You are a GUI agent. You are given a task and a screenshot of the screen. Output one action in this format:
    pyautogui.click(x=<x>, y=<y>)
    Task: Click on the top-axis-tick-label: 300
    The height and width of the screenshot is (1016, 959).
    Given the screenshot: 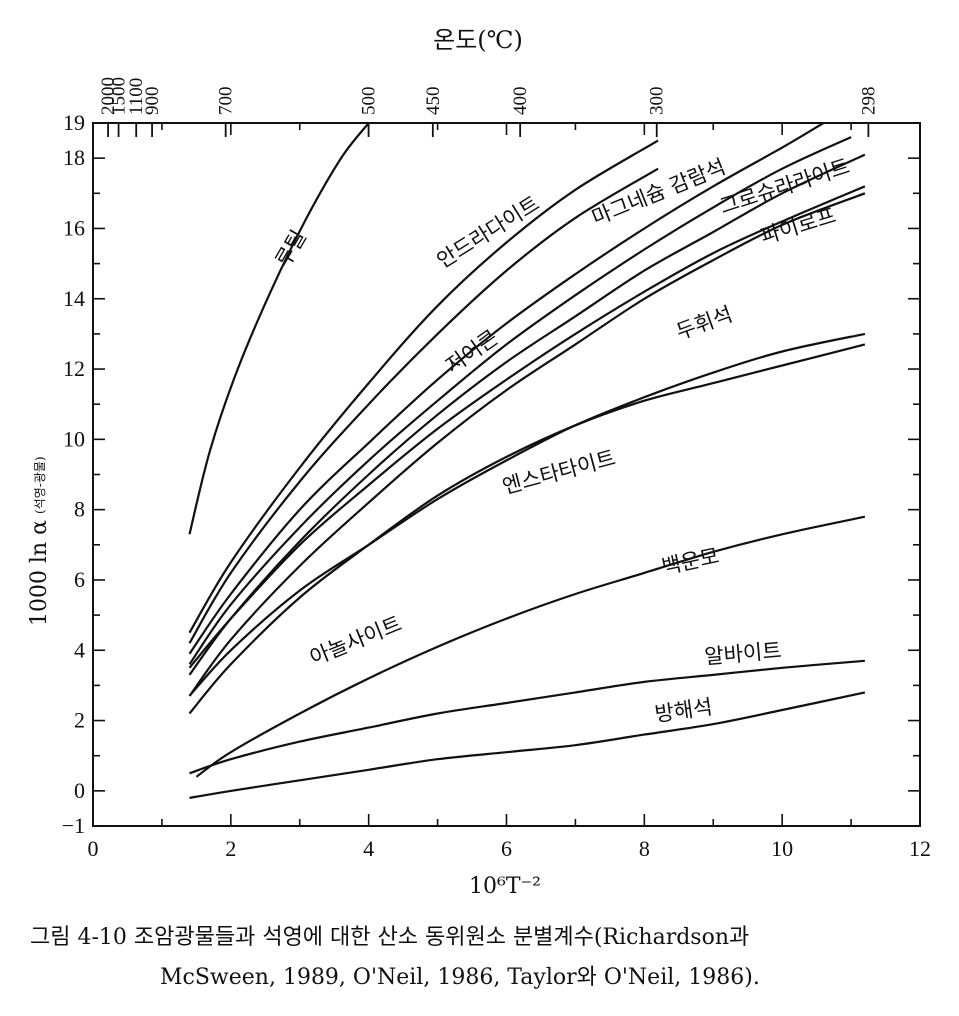 What is the action you would take?
    pyautogui.click(x=657, y=101)
    